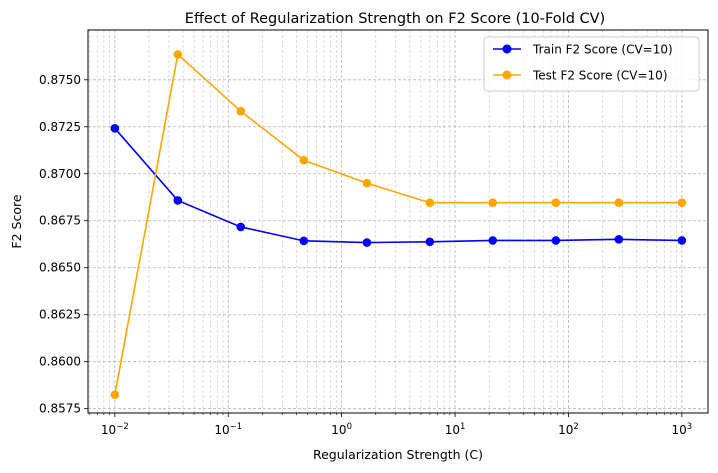 The width and height of the screenshot is (718, 473). I want to click on x-axis-label: Regularization Strength (C), so click(398, 454).